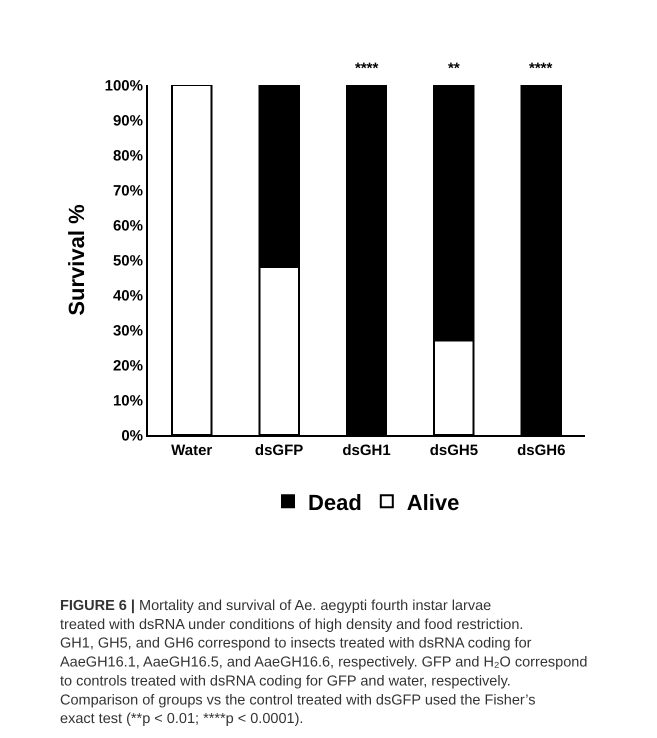  I want to click on y-tick-label: 80%, so click(127, 155).